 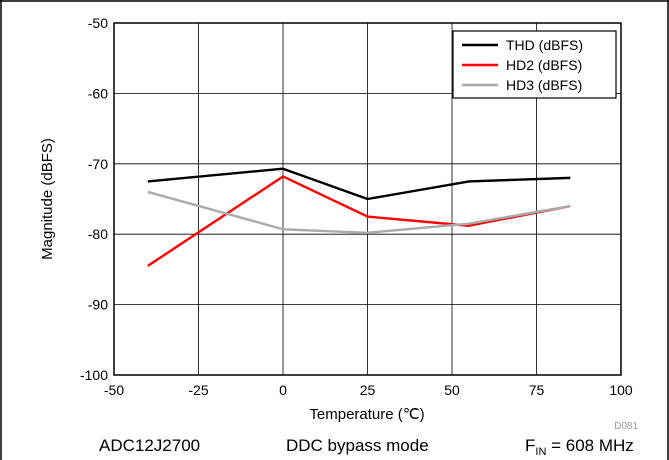 What do you see at coordinates (530, 445) in the screenshot?
I see `fin-symbol: F` at bounding box center [530, 445].